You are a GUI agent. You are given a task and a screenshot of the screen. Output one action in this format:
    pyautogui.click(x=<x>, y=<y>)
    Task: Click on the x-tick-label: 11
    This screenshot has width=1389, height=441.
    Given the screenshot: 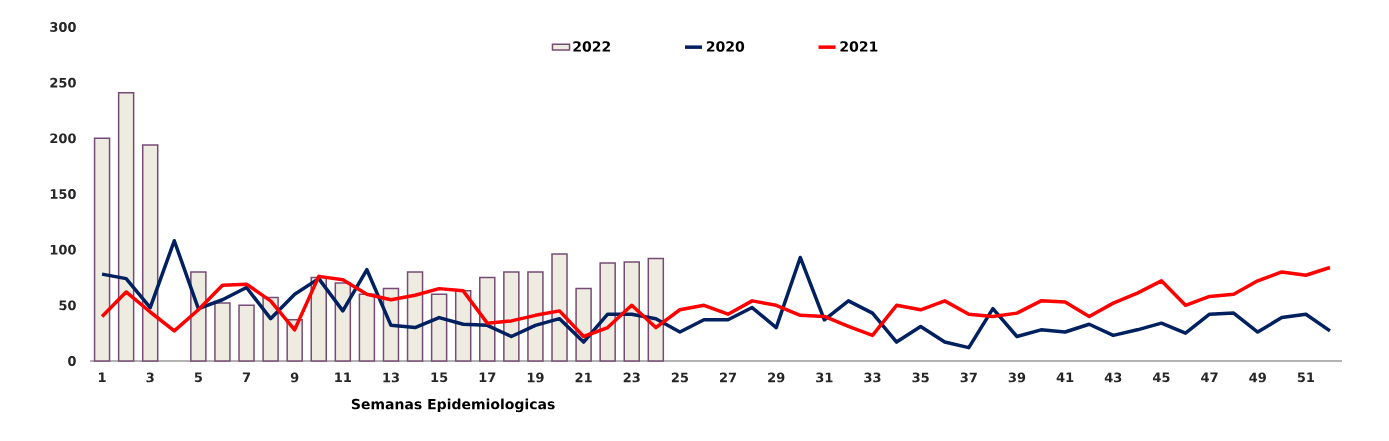 What is the action you would take?
    pyautogui.click(x=343, y=377)
    